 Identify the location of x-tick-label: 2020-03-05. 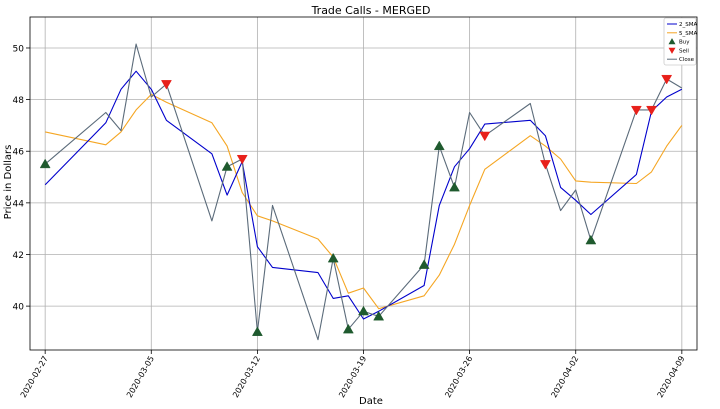
(140, 377).